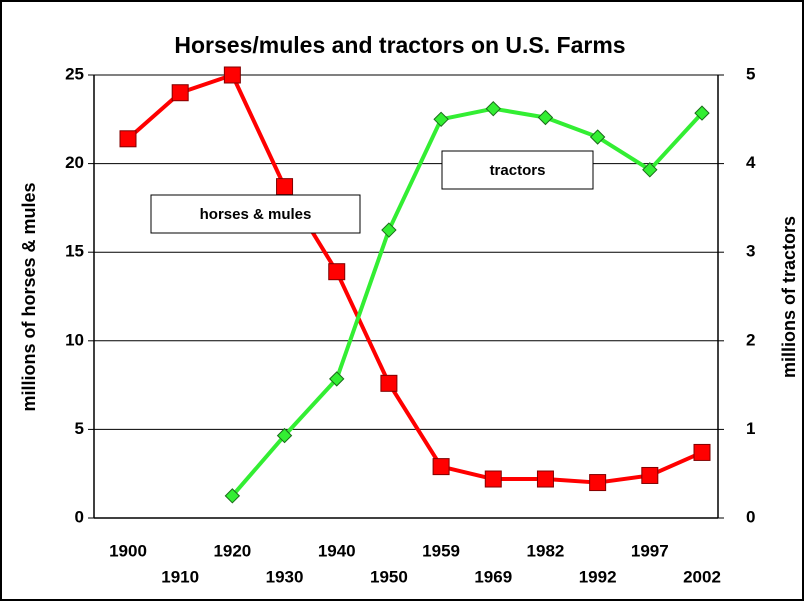 This screenshot has height=607, width=805. I want to click on x-tick-label: 1920, so click(232, 550).